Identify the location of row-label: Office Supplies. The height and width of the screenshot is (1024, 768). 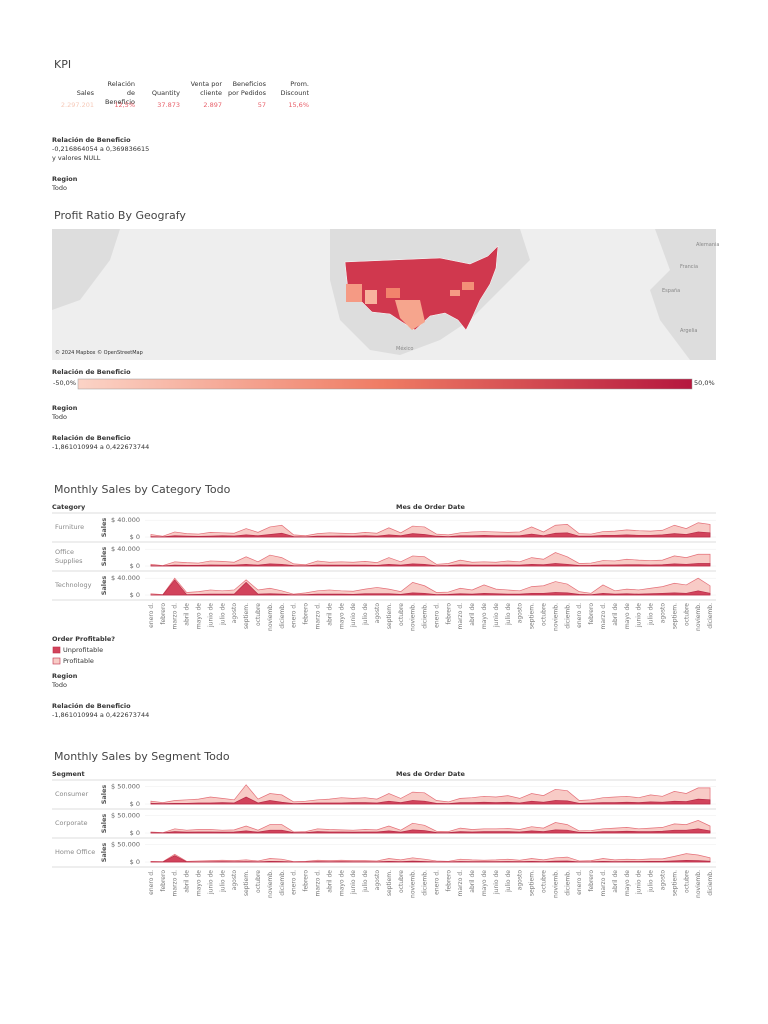
(69, 556).